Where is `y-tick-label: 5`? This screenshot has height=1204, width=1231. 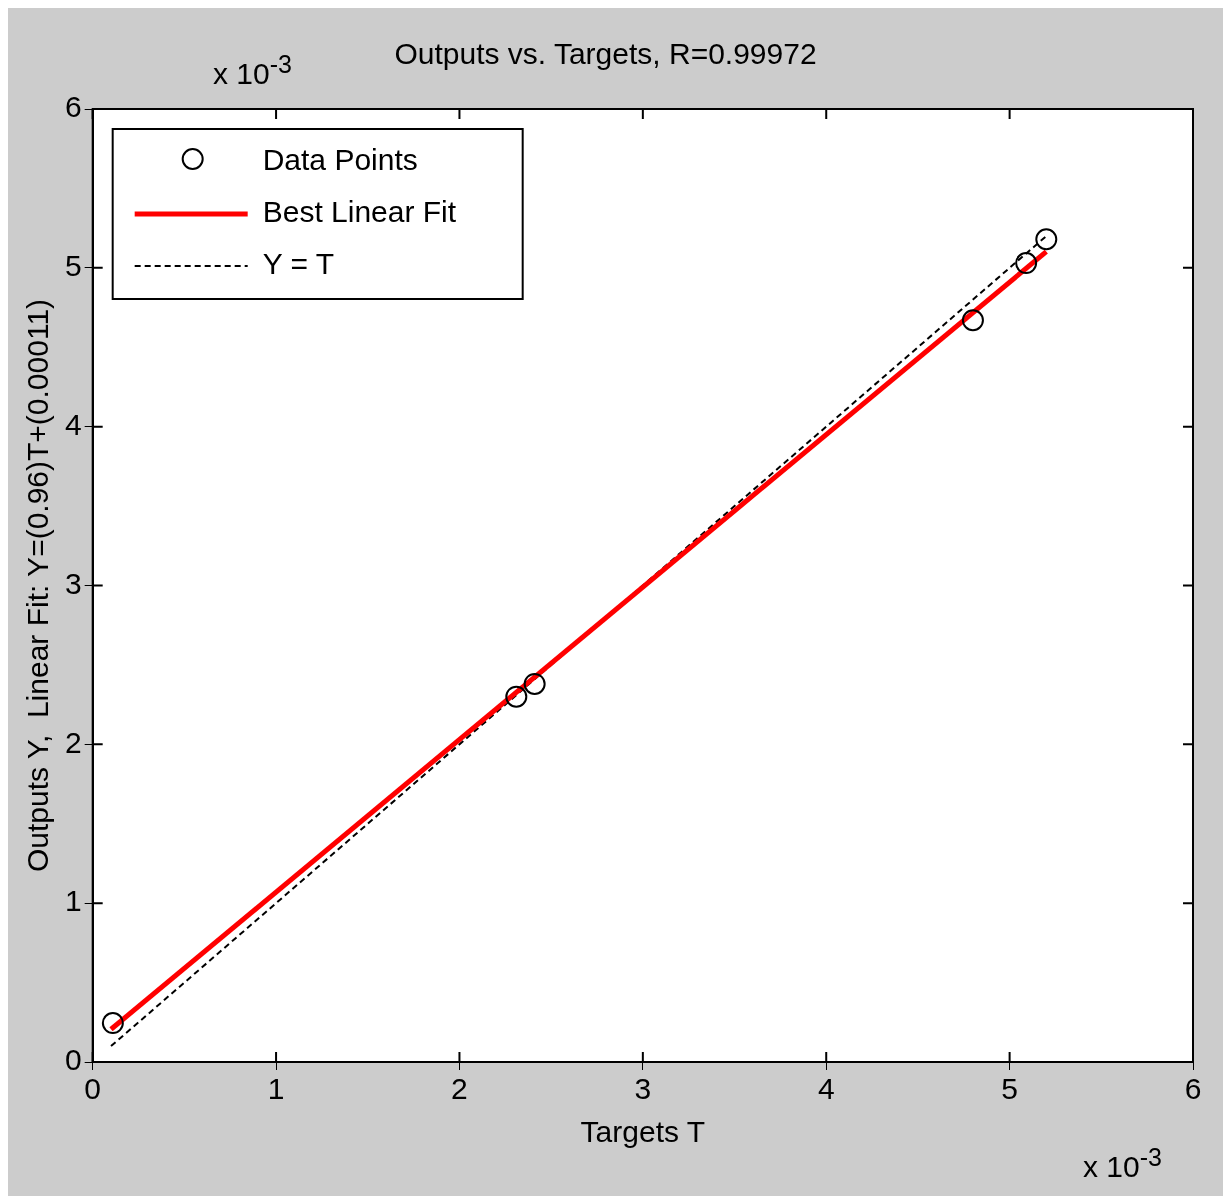
y-tick-label: 5 is located at coordinates (73, 266).